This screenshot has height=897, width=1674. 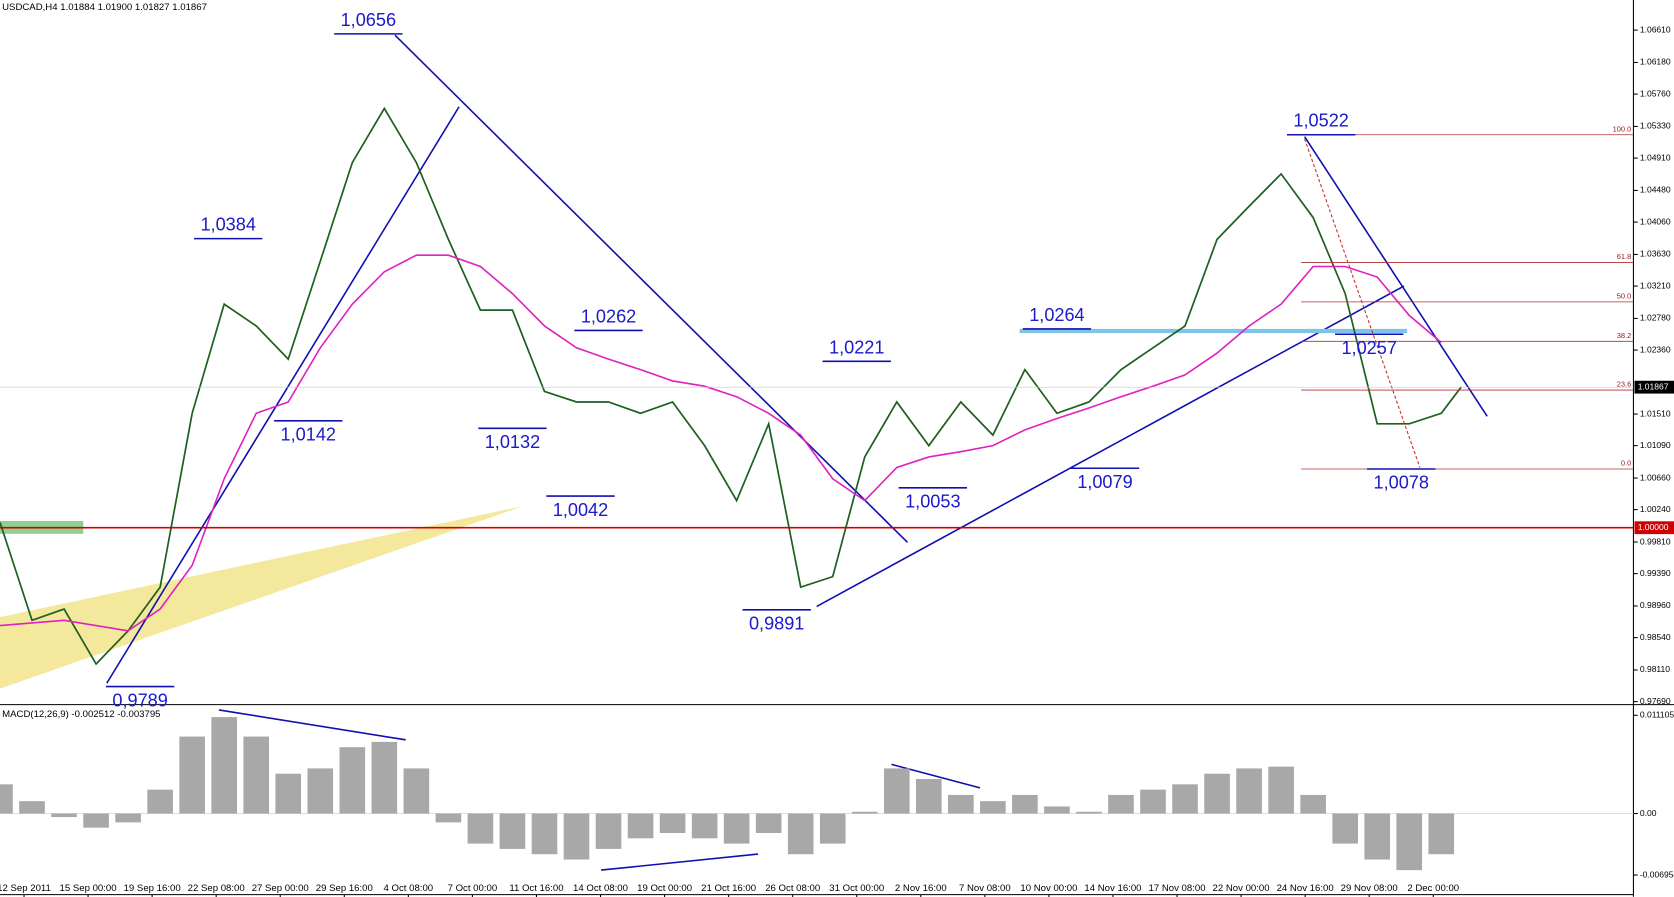 I want to click on x-tick-label: 26 Oct 08:00, so click(x=792, y=888).